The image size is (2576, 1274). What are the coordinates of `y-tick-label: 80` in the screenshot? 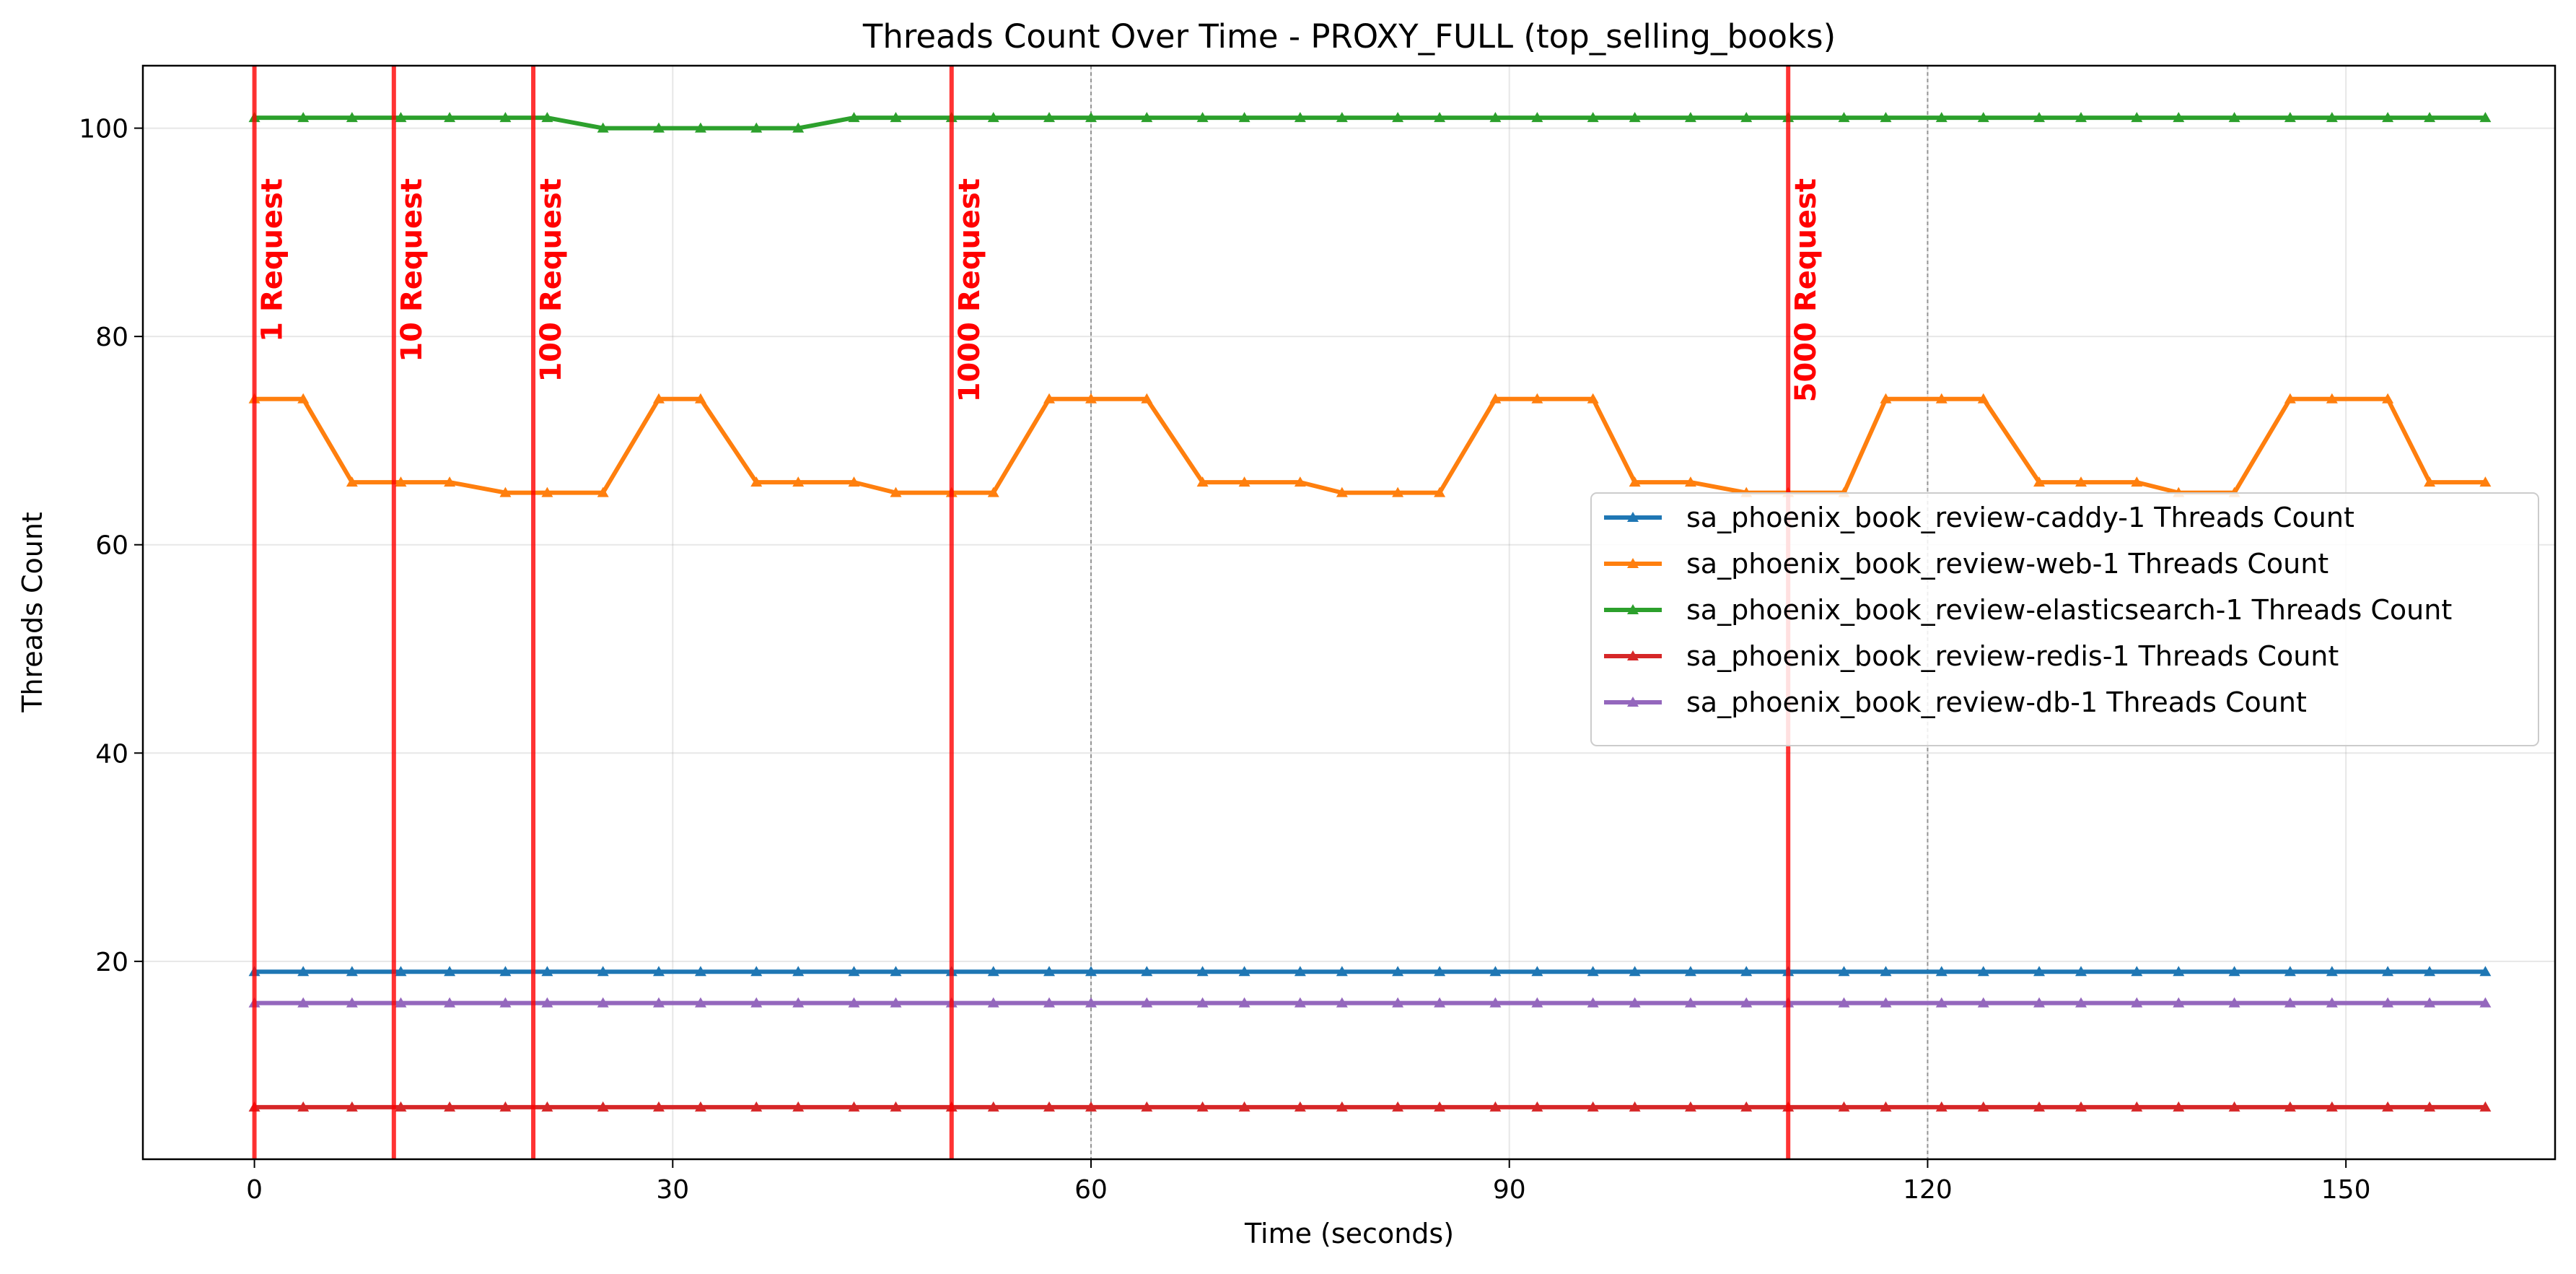 It's located at (111, 338).